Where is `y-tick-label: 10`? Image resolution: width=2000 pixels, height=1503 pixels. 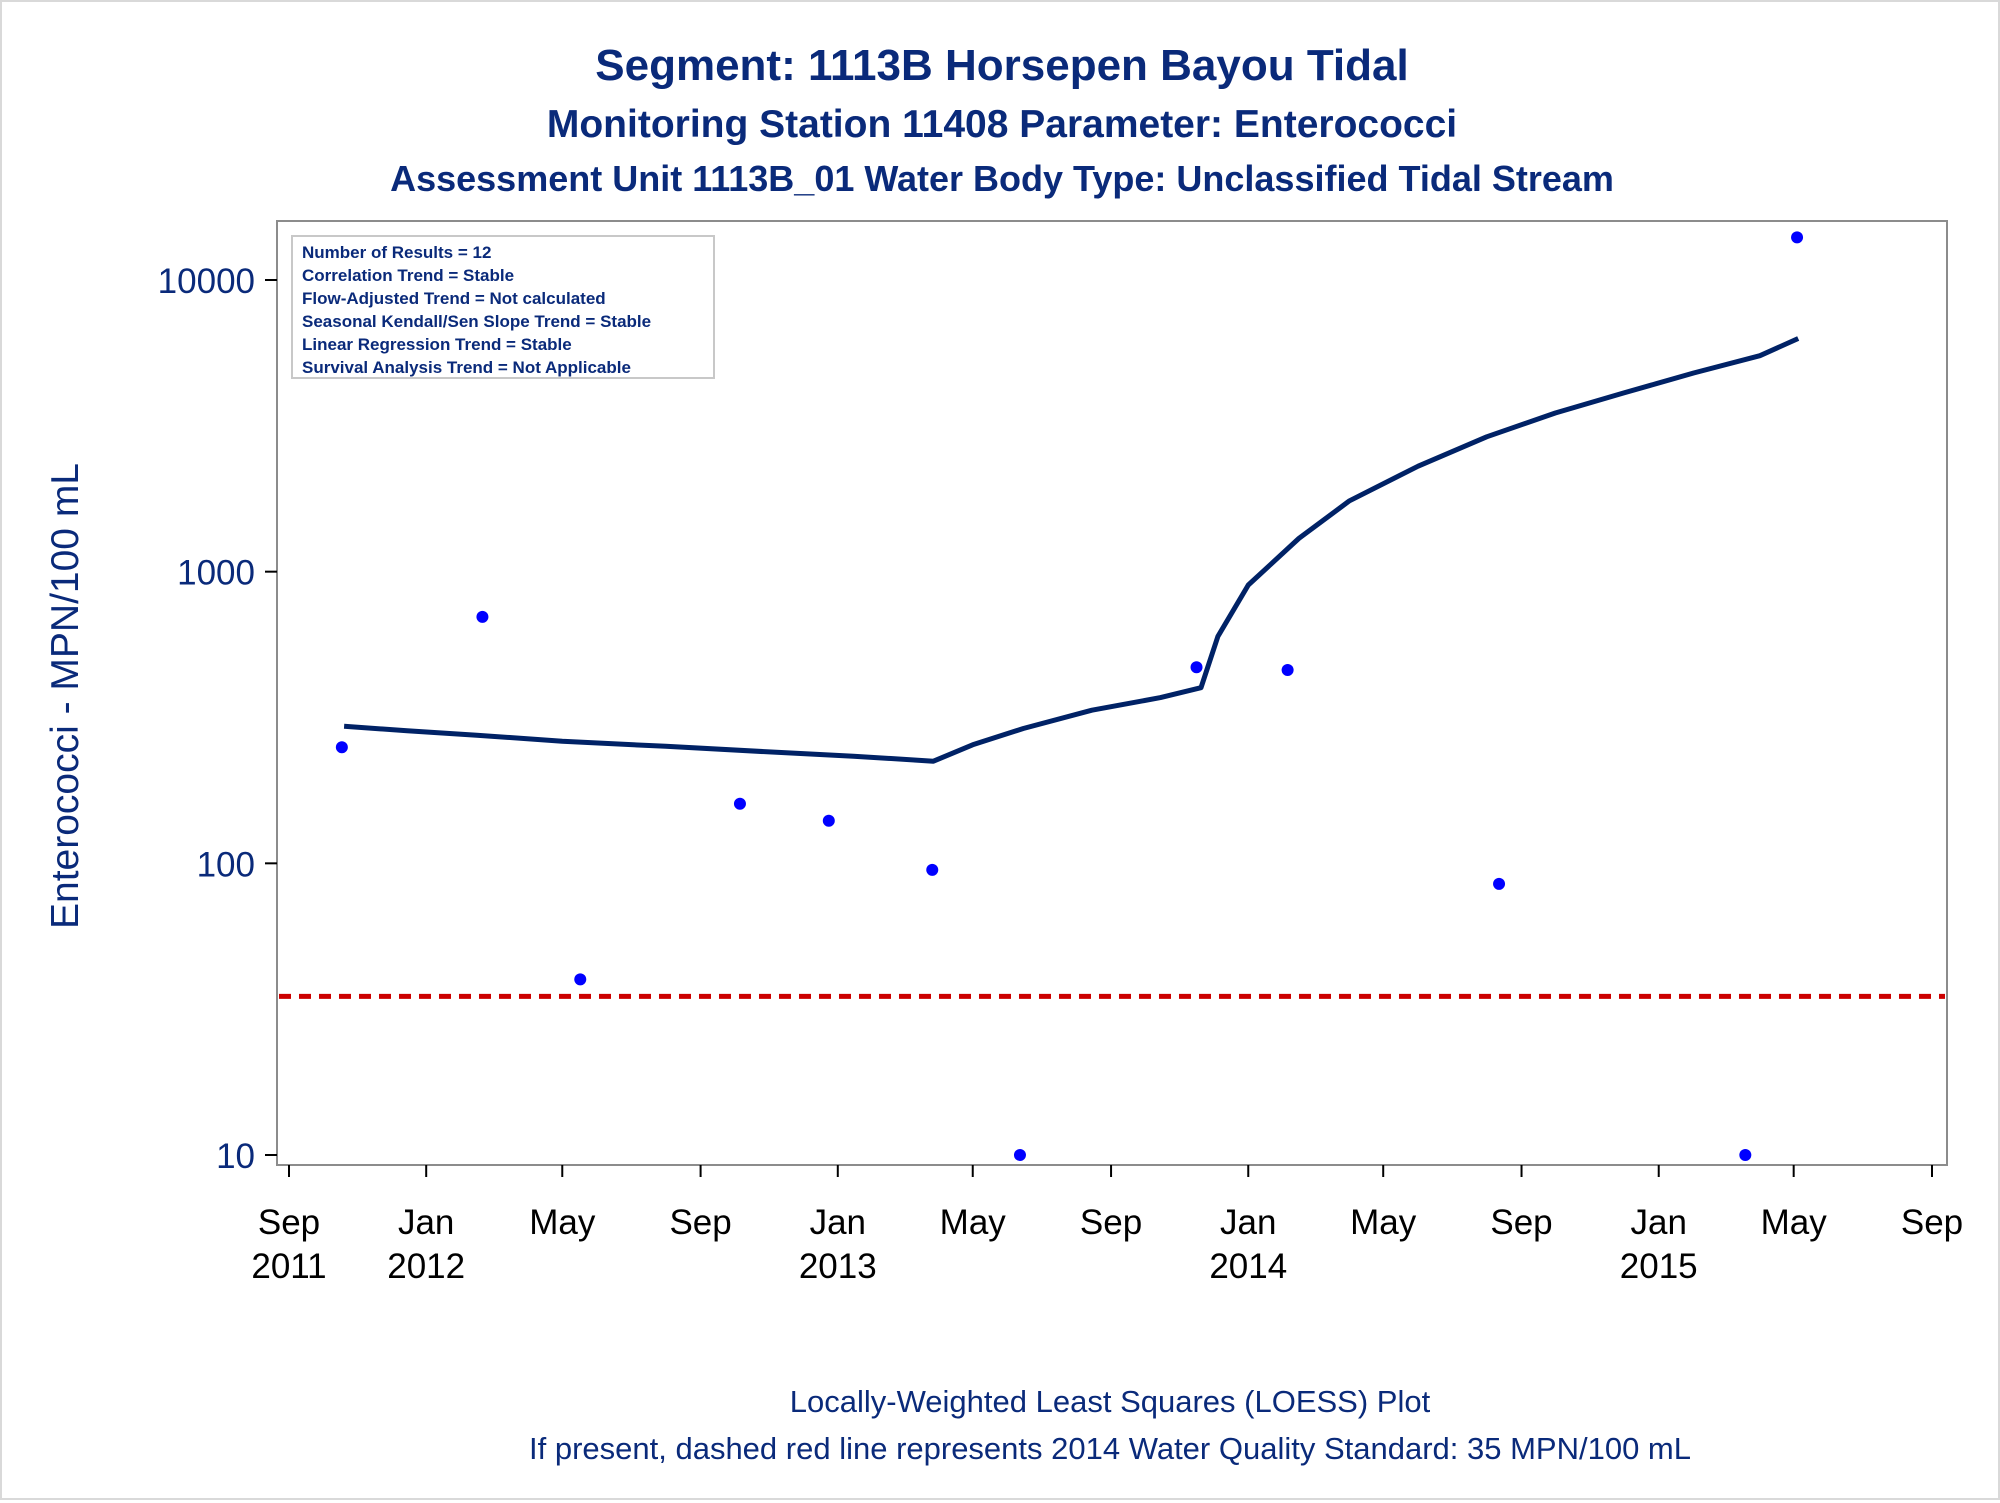
y-tick-label: 10 is located at coordinates (235, 1156).